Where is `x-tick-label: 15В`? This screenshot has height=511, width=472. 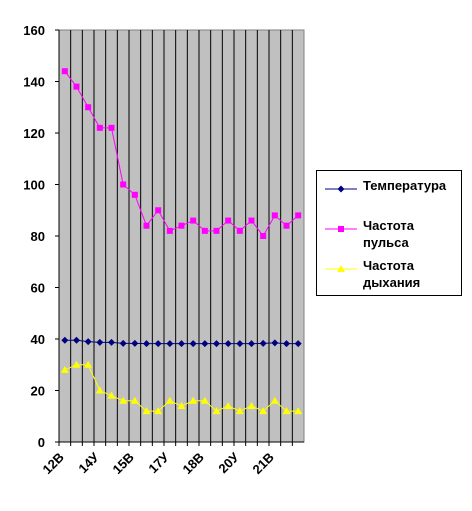
x-tick-label: 15В is located at coordinates (122, 463).